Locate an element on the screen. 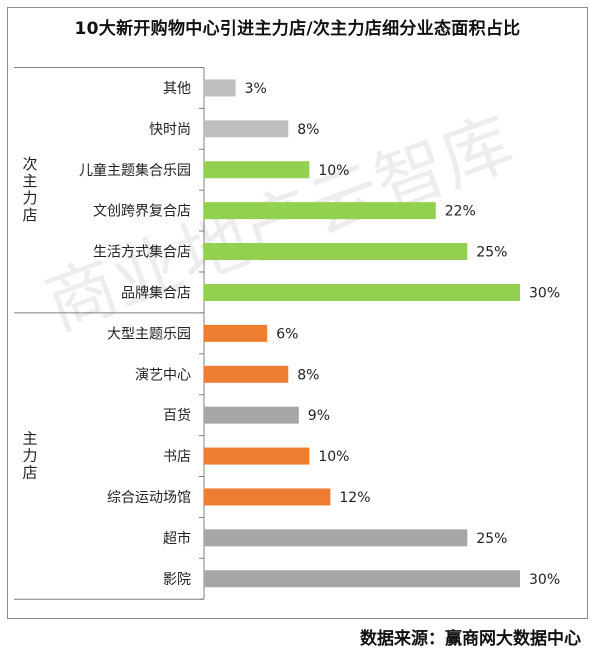  category-label: 超市 is located at coordinates (177, 538).